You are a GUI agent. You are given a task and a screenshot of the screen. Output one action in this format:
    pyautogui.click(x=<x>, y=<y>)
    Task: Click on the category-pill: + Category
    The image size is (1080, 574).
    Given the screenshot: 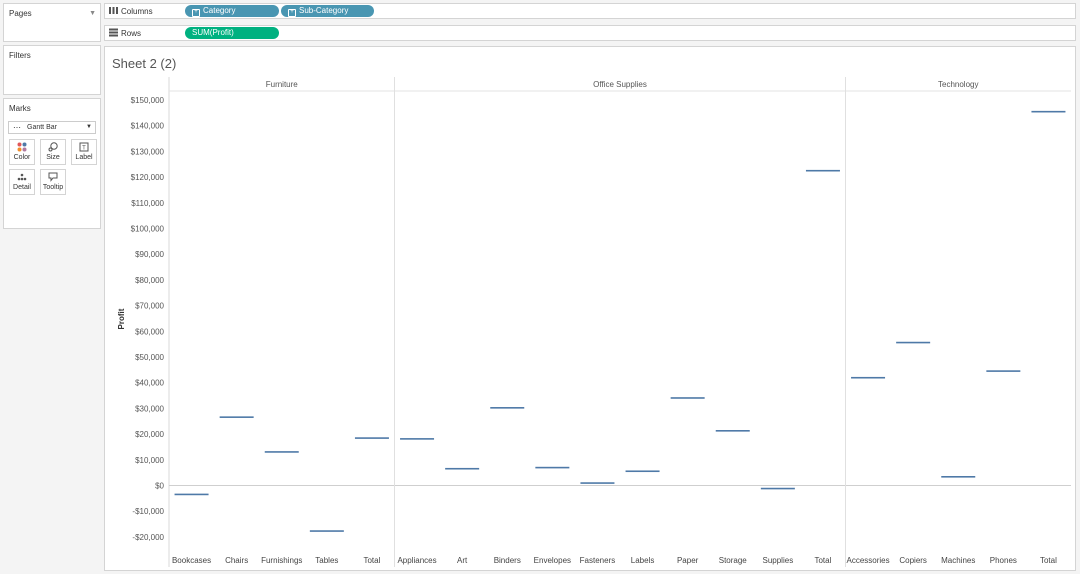 What is the action you would take?
    pyautogui.click(x=232, y=11)
    